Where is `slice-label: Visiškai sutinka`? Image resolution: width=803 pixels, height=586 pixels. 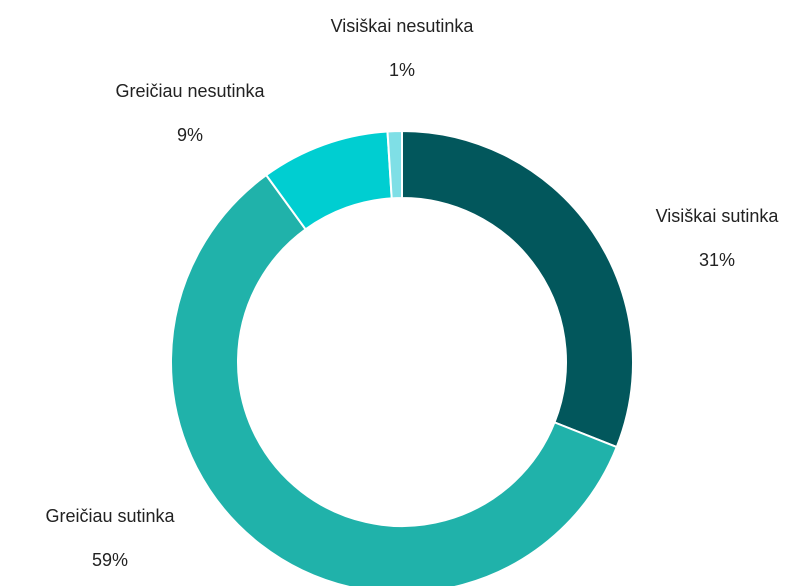 slice-label: Visiškai sutinka is located at coordinates (718, 216).